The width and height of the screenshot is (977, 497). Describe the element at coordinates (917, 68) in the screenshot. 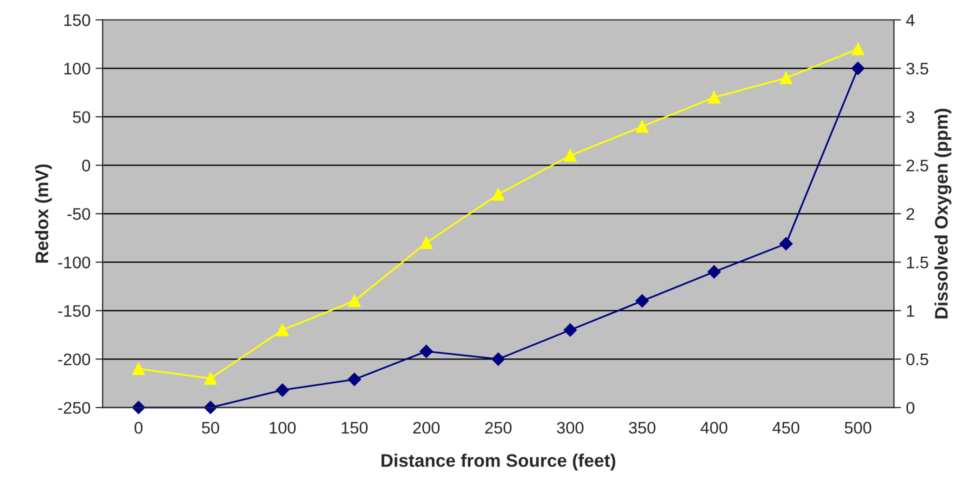

I see `y2-tick-label: 3.5` at that location.